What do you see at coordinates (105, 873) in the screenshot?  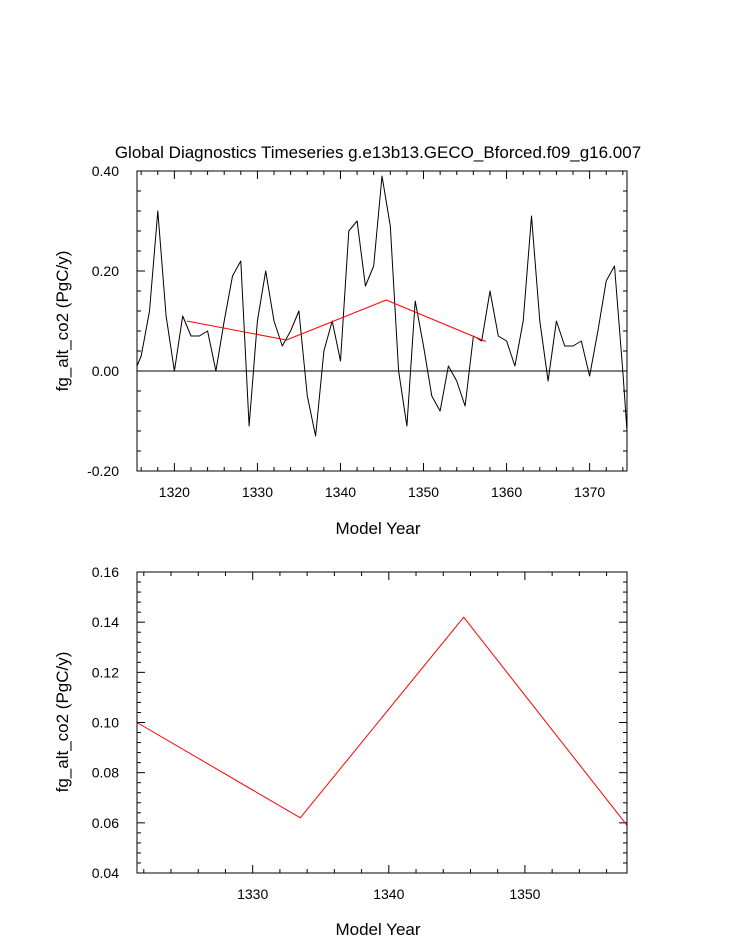 I see `y-tick-label: 0.04` at bounding box center [105, 873].